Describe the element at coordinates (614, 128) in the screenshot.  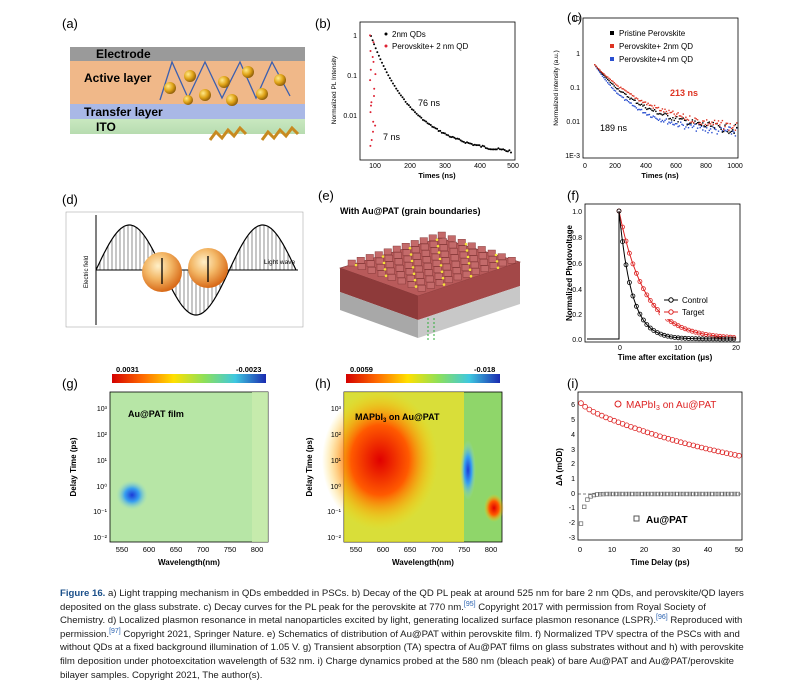
I see `annotation-189ns: 189 ns` at that location.